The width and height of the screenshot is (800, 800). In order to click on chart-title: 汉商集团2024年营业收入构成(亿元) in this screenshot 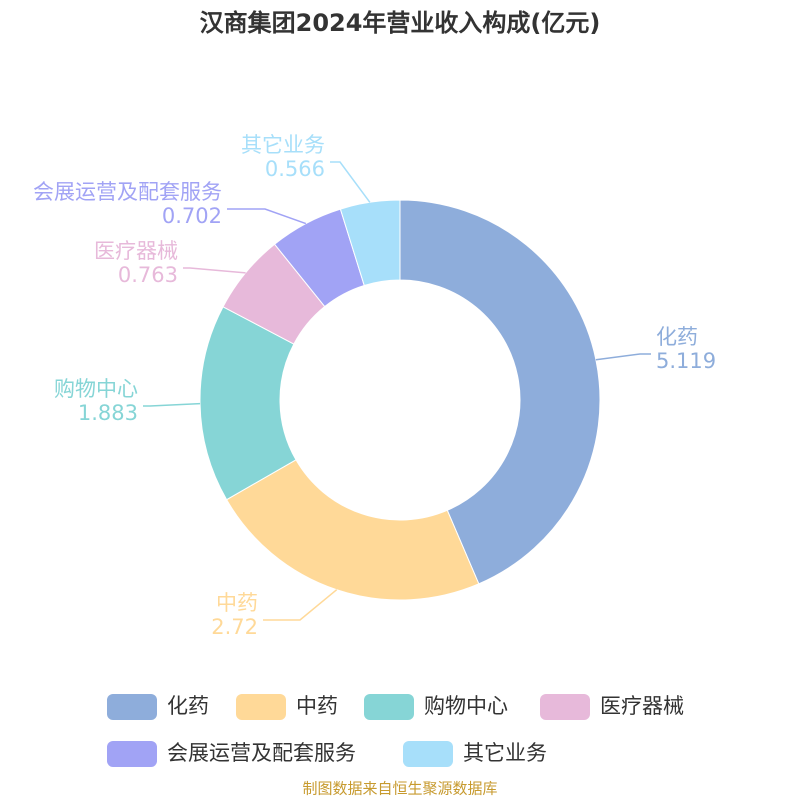, I will do `click(400, 23)`.